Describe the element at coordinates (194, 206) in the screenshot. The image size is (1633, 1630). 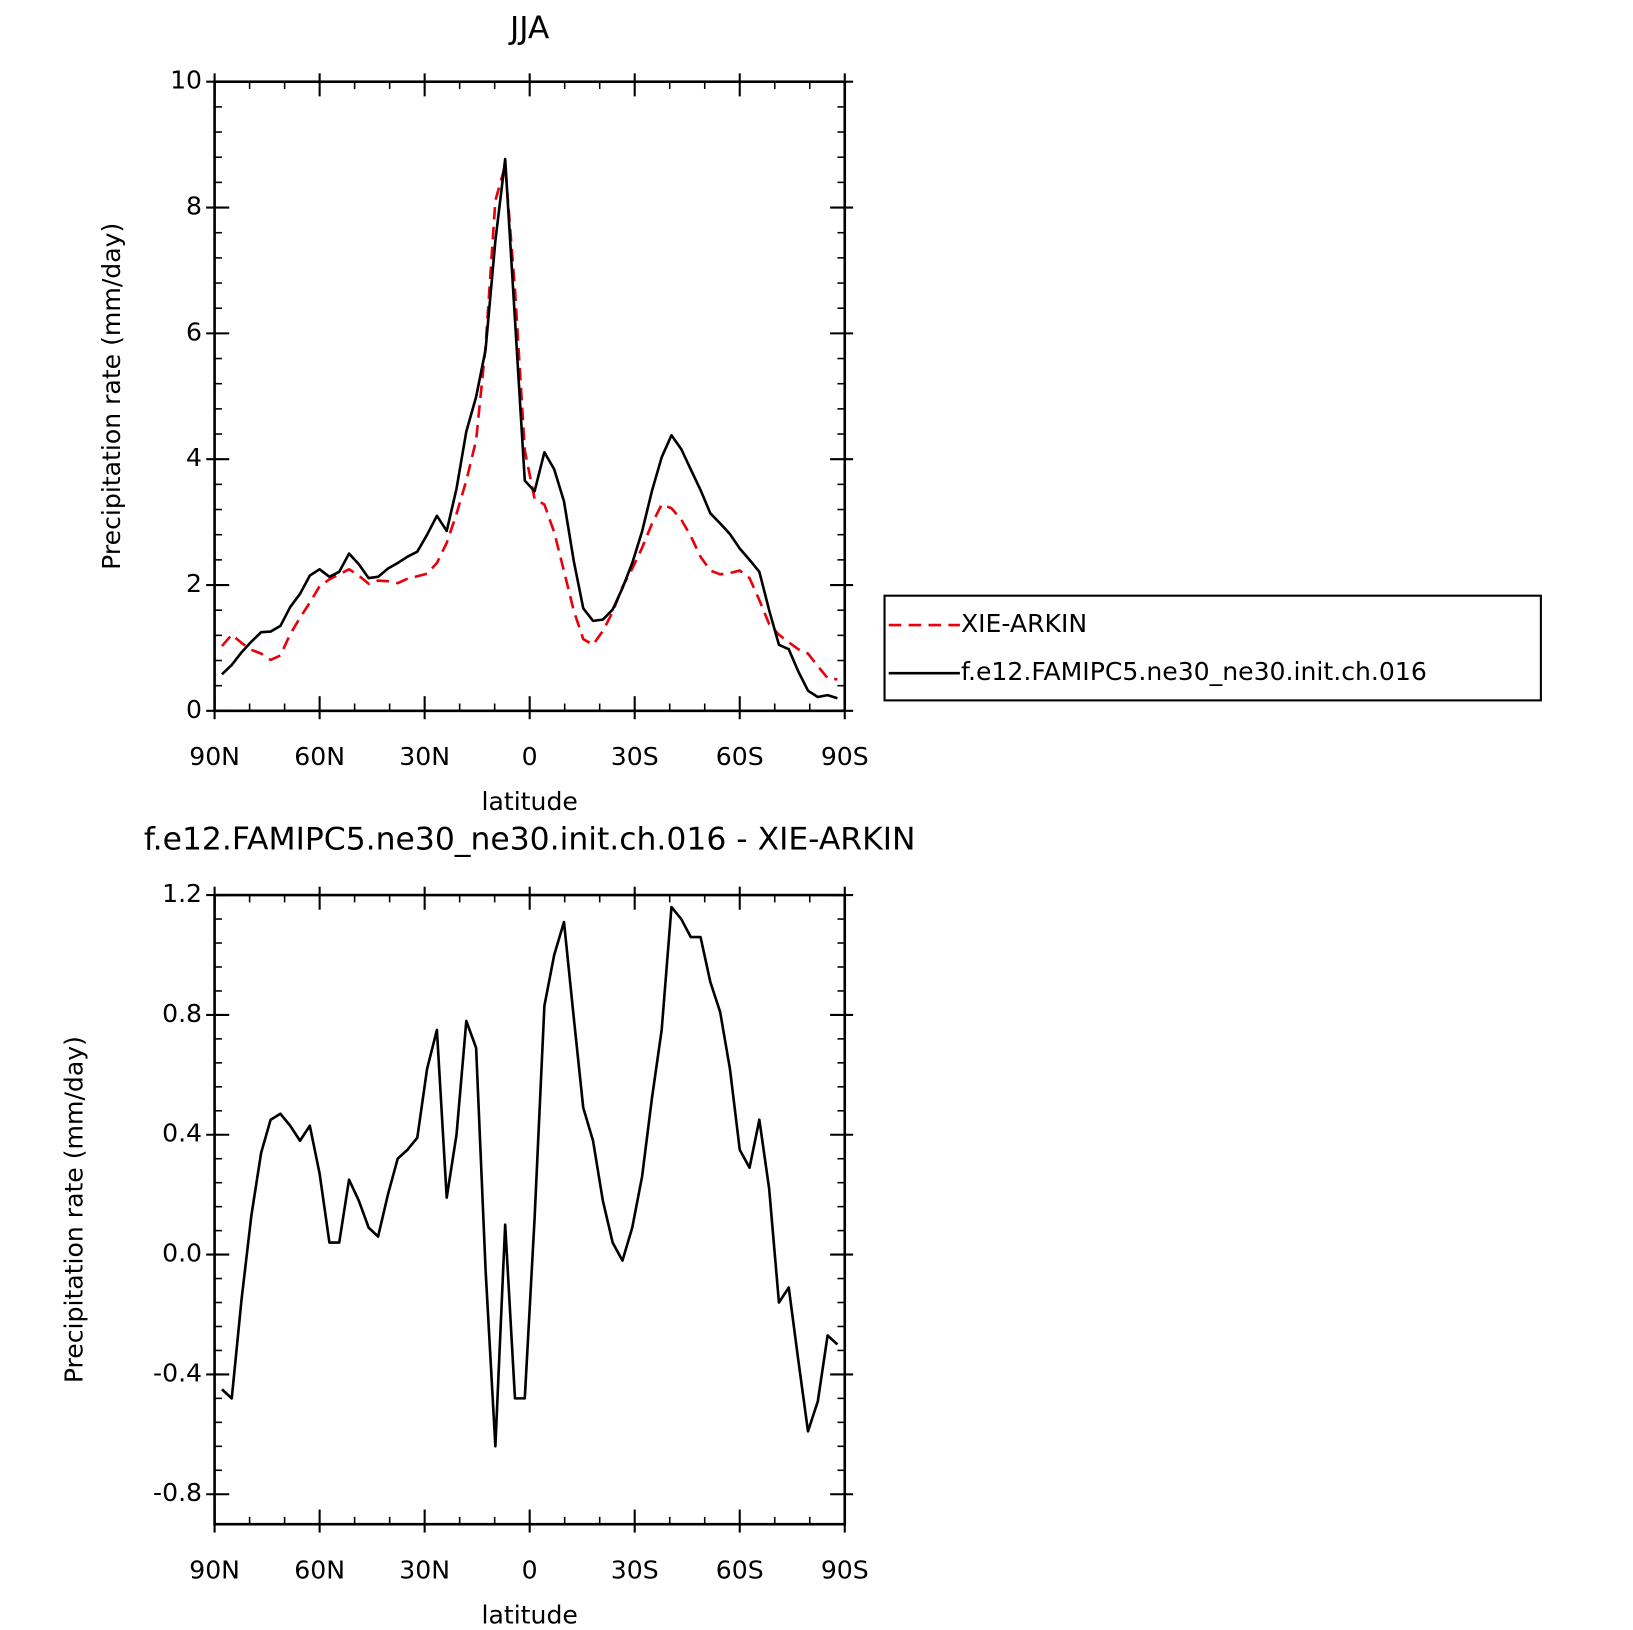
I see `y-tick-label: 8` at that location.